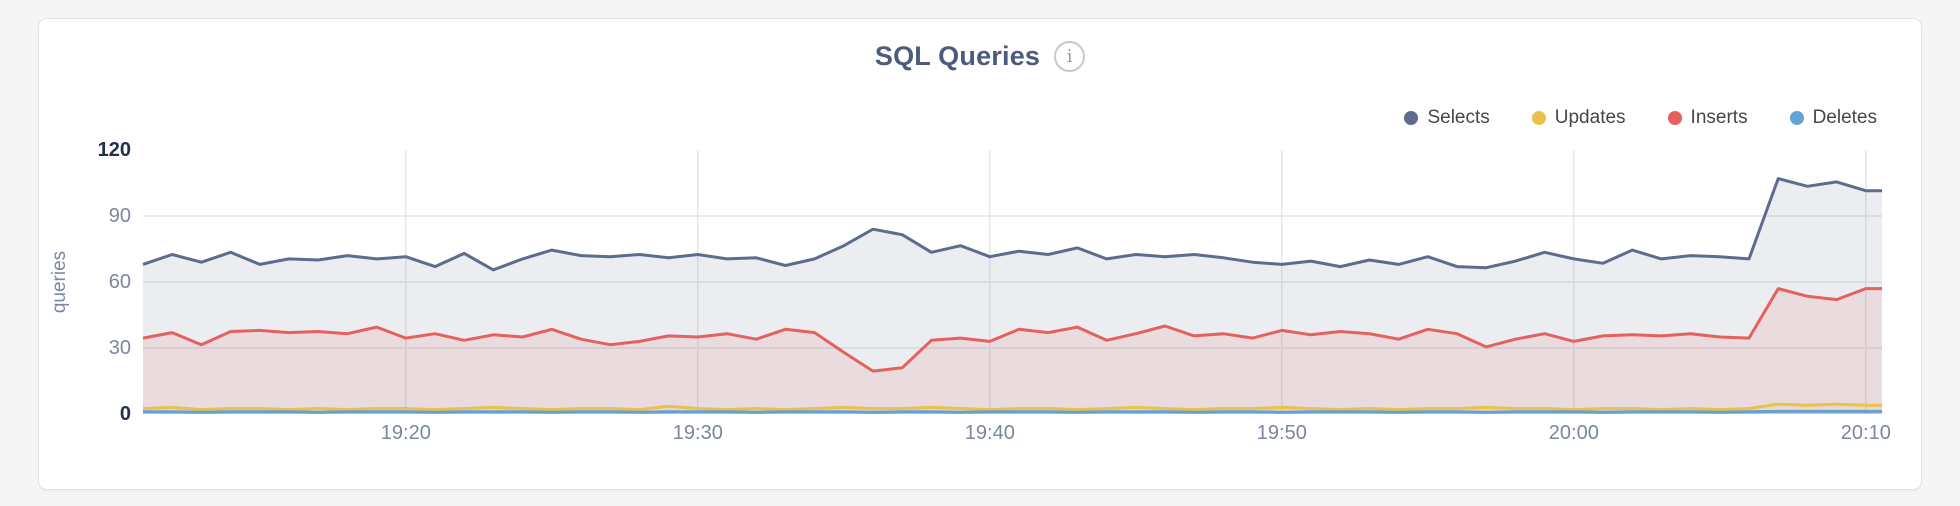  Describe the element at coordinates (119, 348) in the screenshot. I see `y-tick-30: 30` at that location.